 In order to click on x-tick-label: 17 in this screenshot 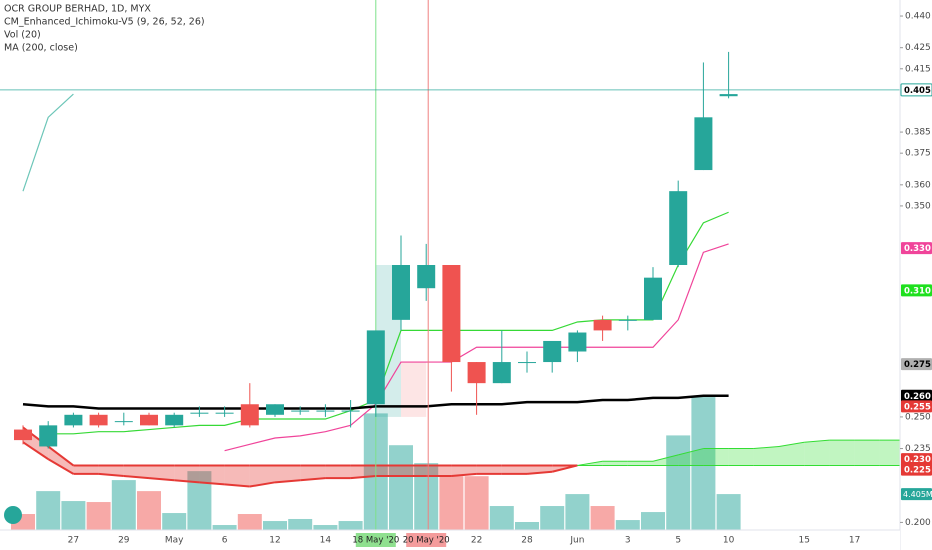, I will do `click(854, 541)`.